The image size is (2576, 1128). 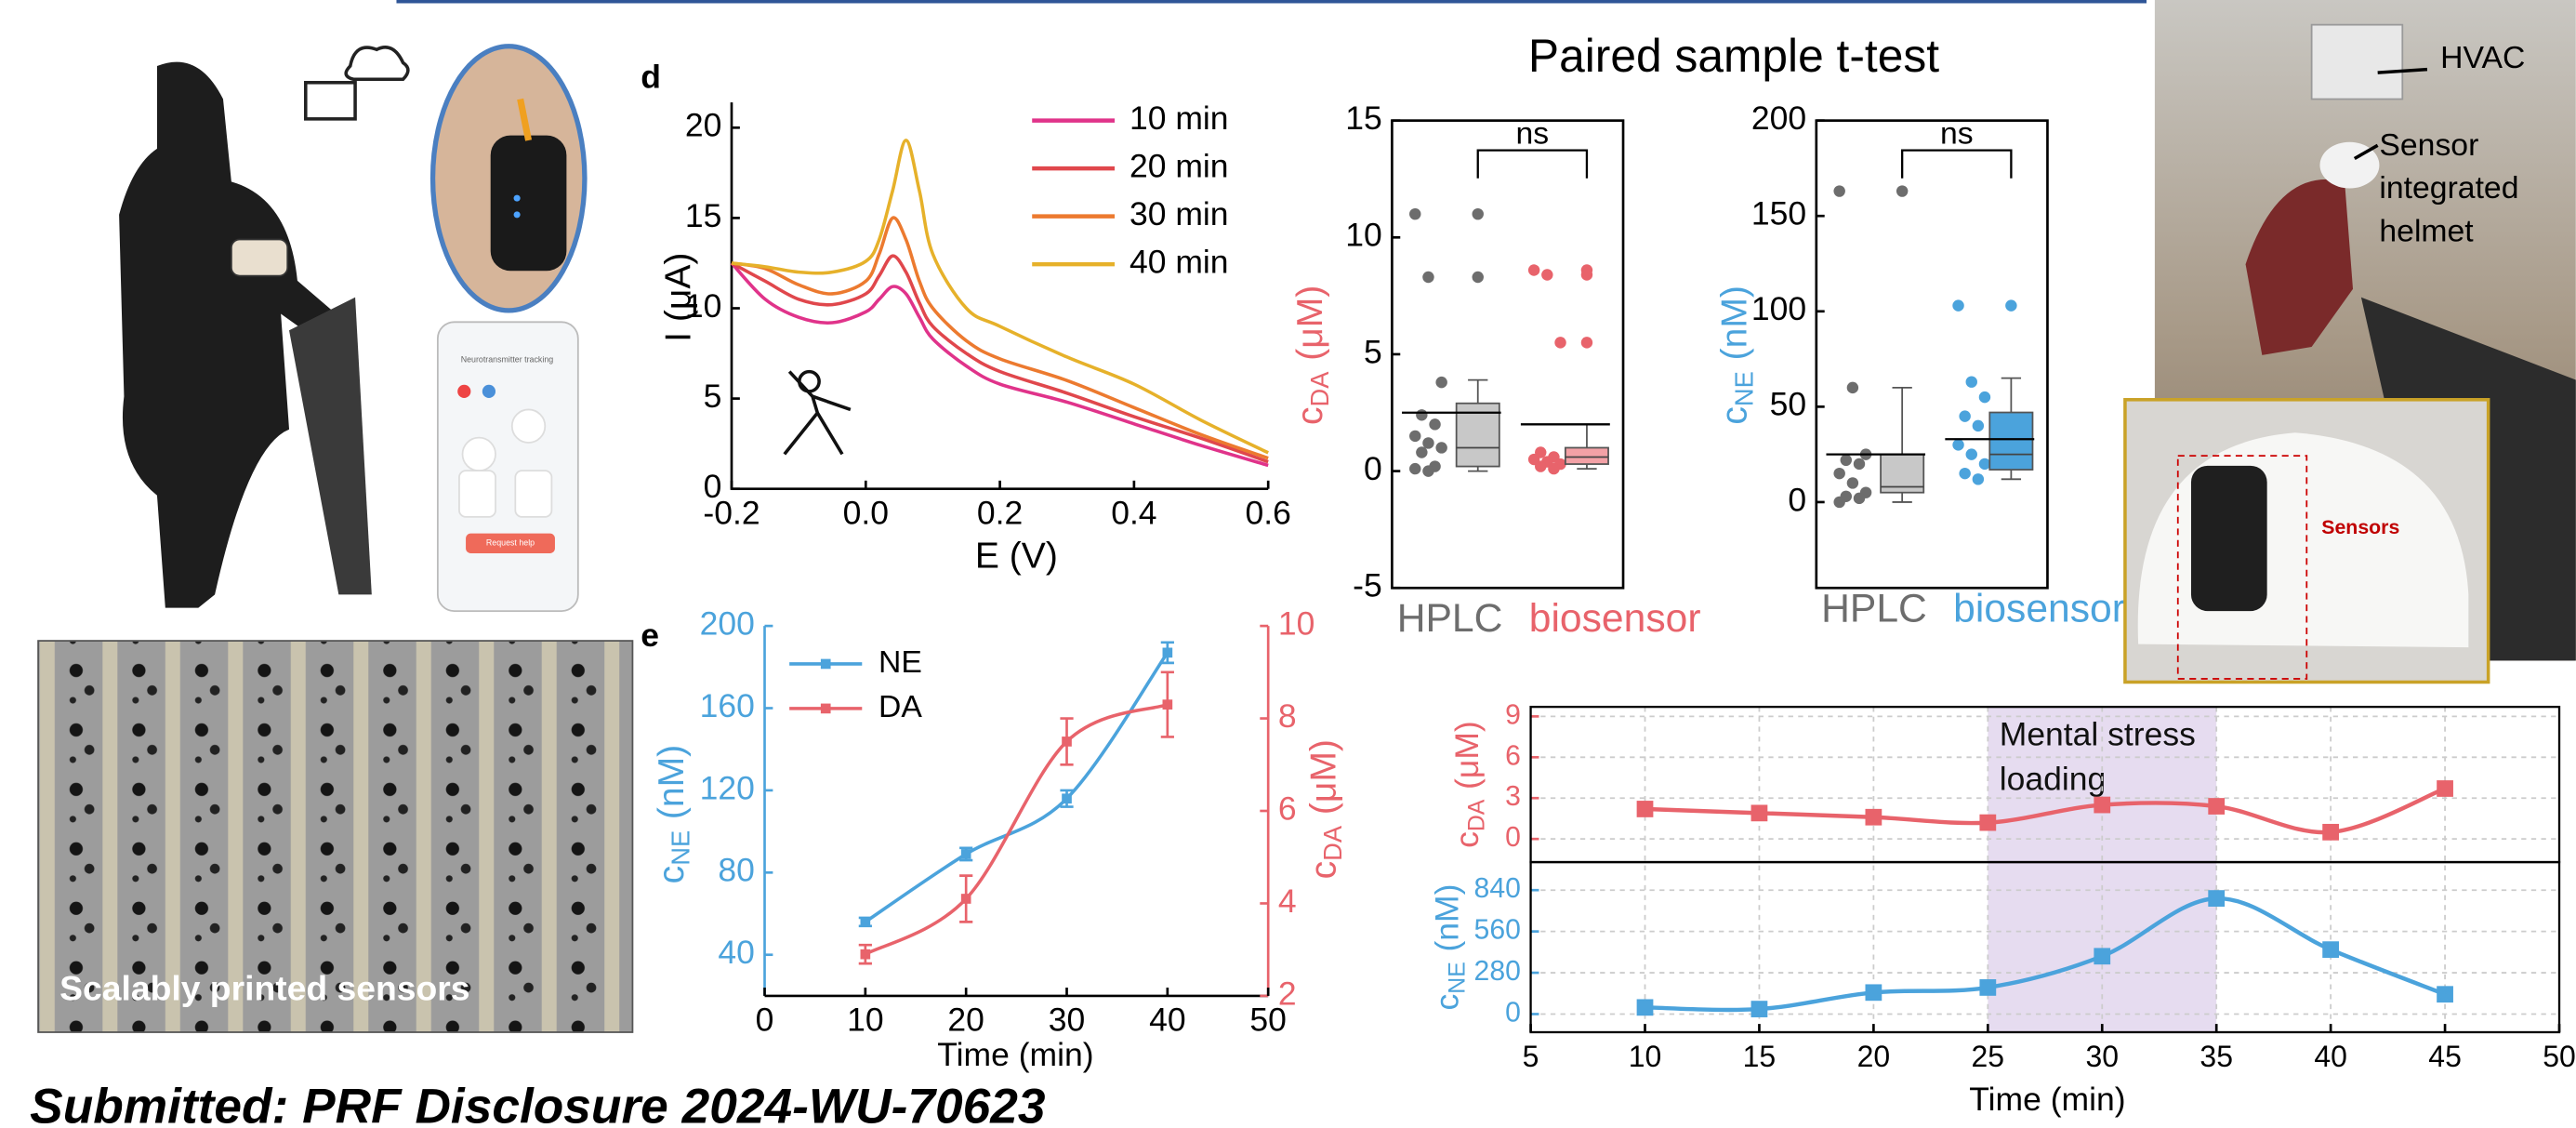 What do you see at coordinates (1179, 167) in the screenshot?
I see `legend-label: 20 min` at bounding box center [1179, 167].